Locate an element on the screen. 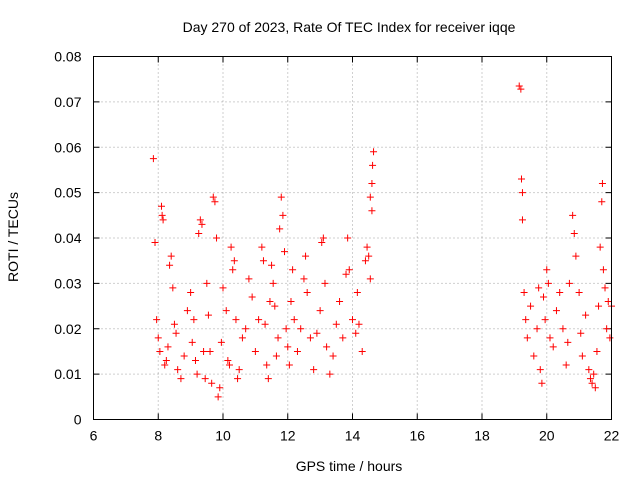  y-tick-label: 0.02 is located at coordinates (67, 329).